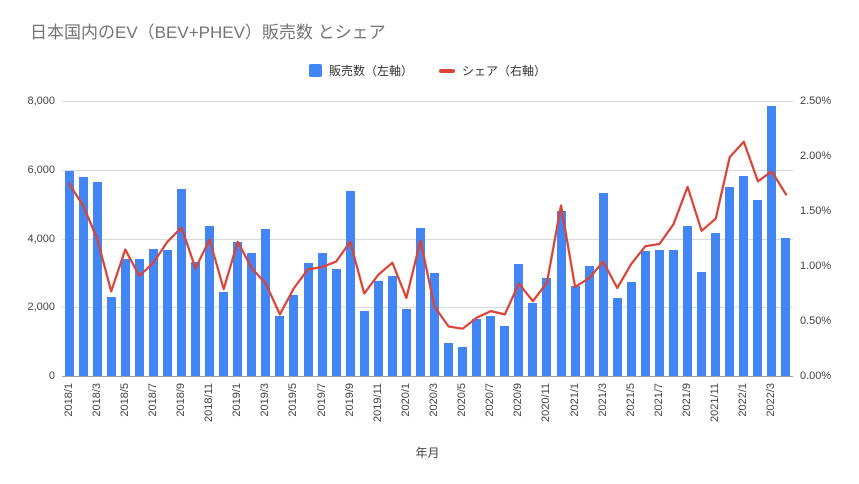 This screenshot has width=859, height=484. What do you see at coordinates (181, 282) in the screenshot?
I see `bar-2018/9` at bounding box center [181, 282].